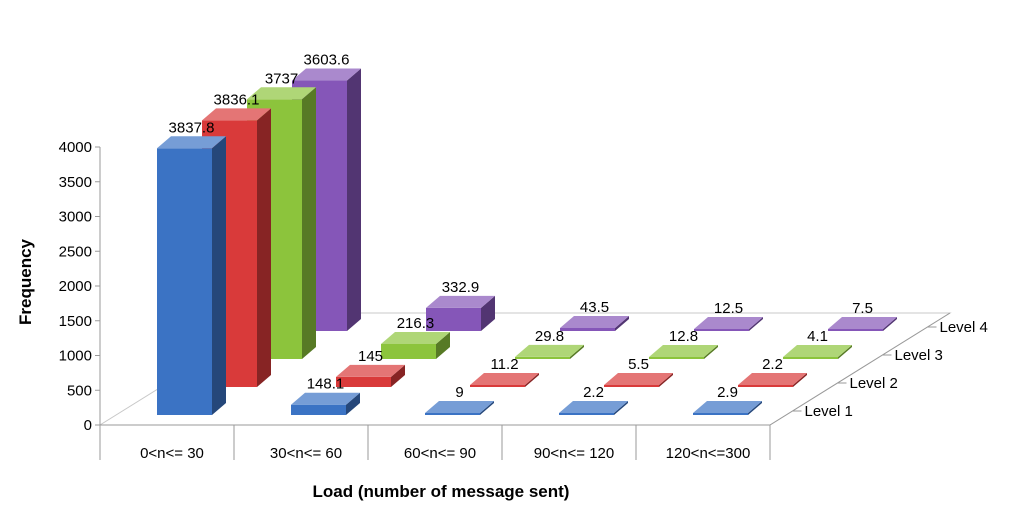 This screenshot has height=506, width=1024. What do you see at coordinates (708, 453) in the screenshot?
I see `x-tick-label: 120<n<=300` at bounding box center [708, 453].